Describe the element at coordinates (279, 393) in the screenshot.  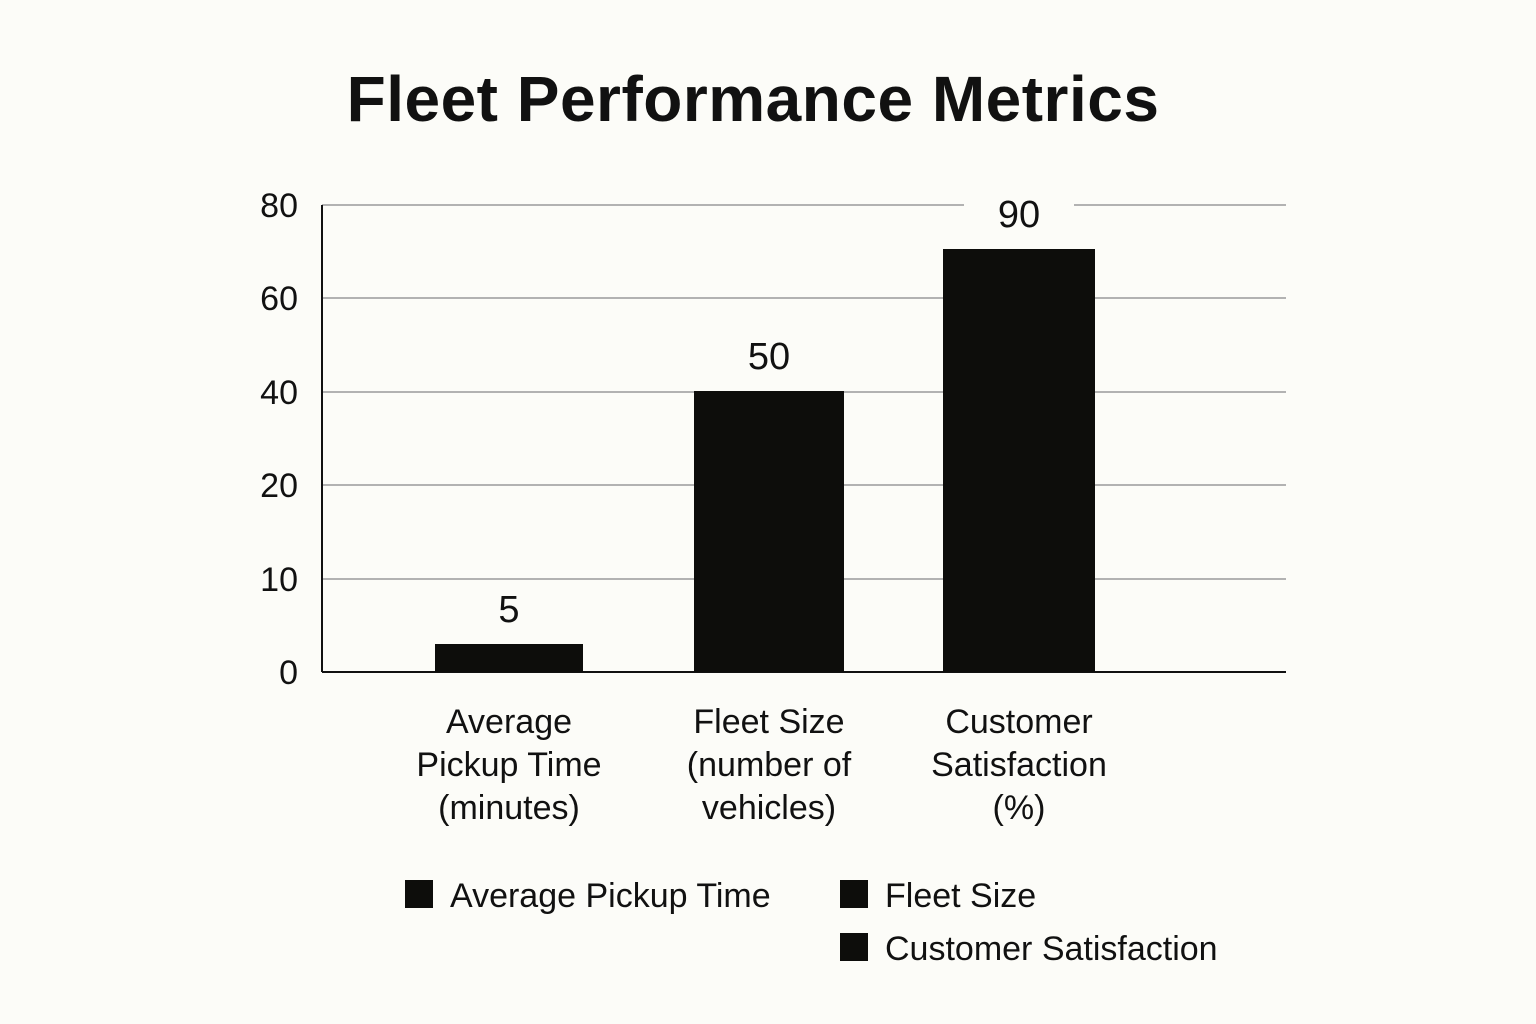
I see `y-tick-label: 40` at that location.